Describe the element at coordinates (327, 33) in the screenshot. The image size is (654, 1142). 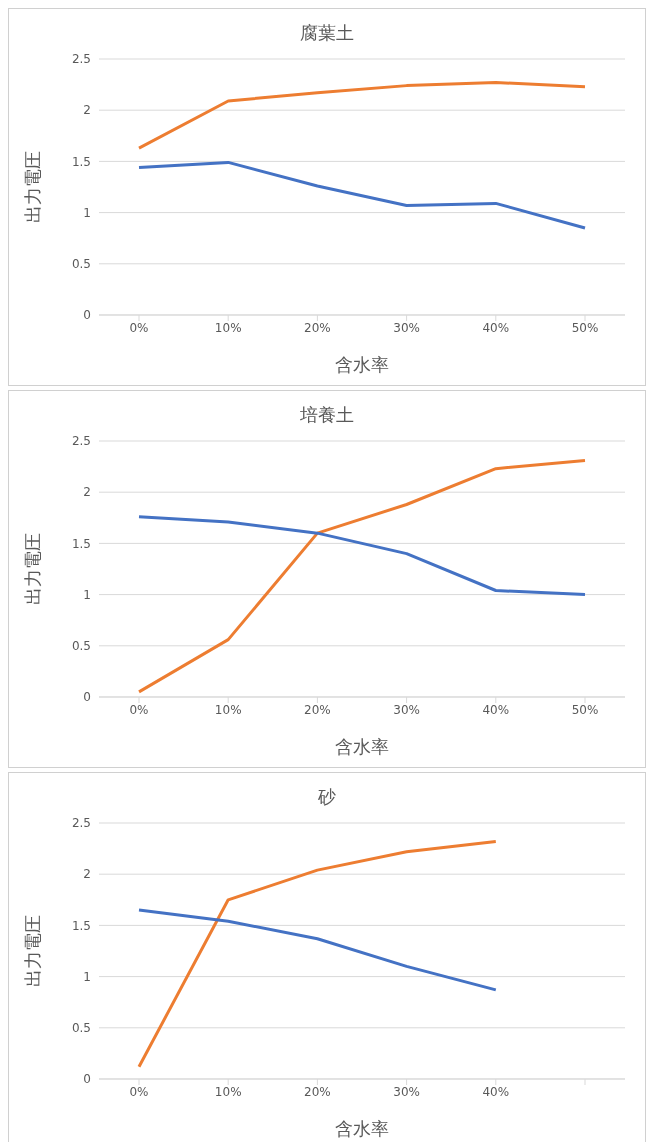
I see `chart-title: 腐葉土` at that location.